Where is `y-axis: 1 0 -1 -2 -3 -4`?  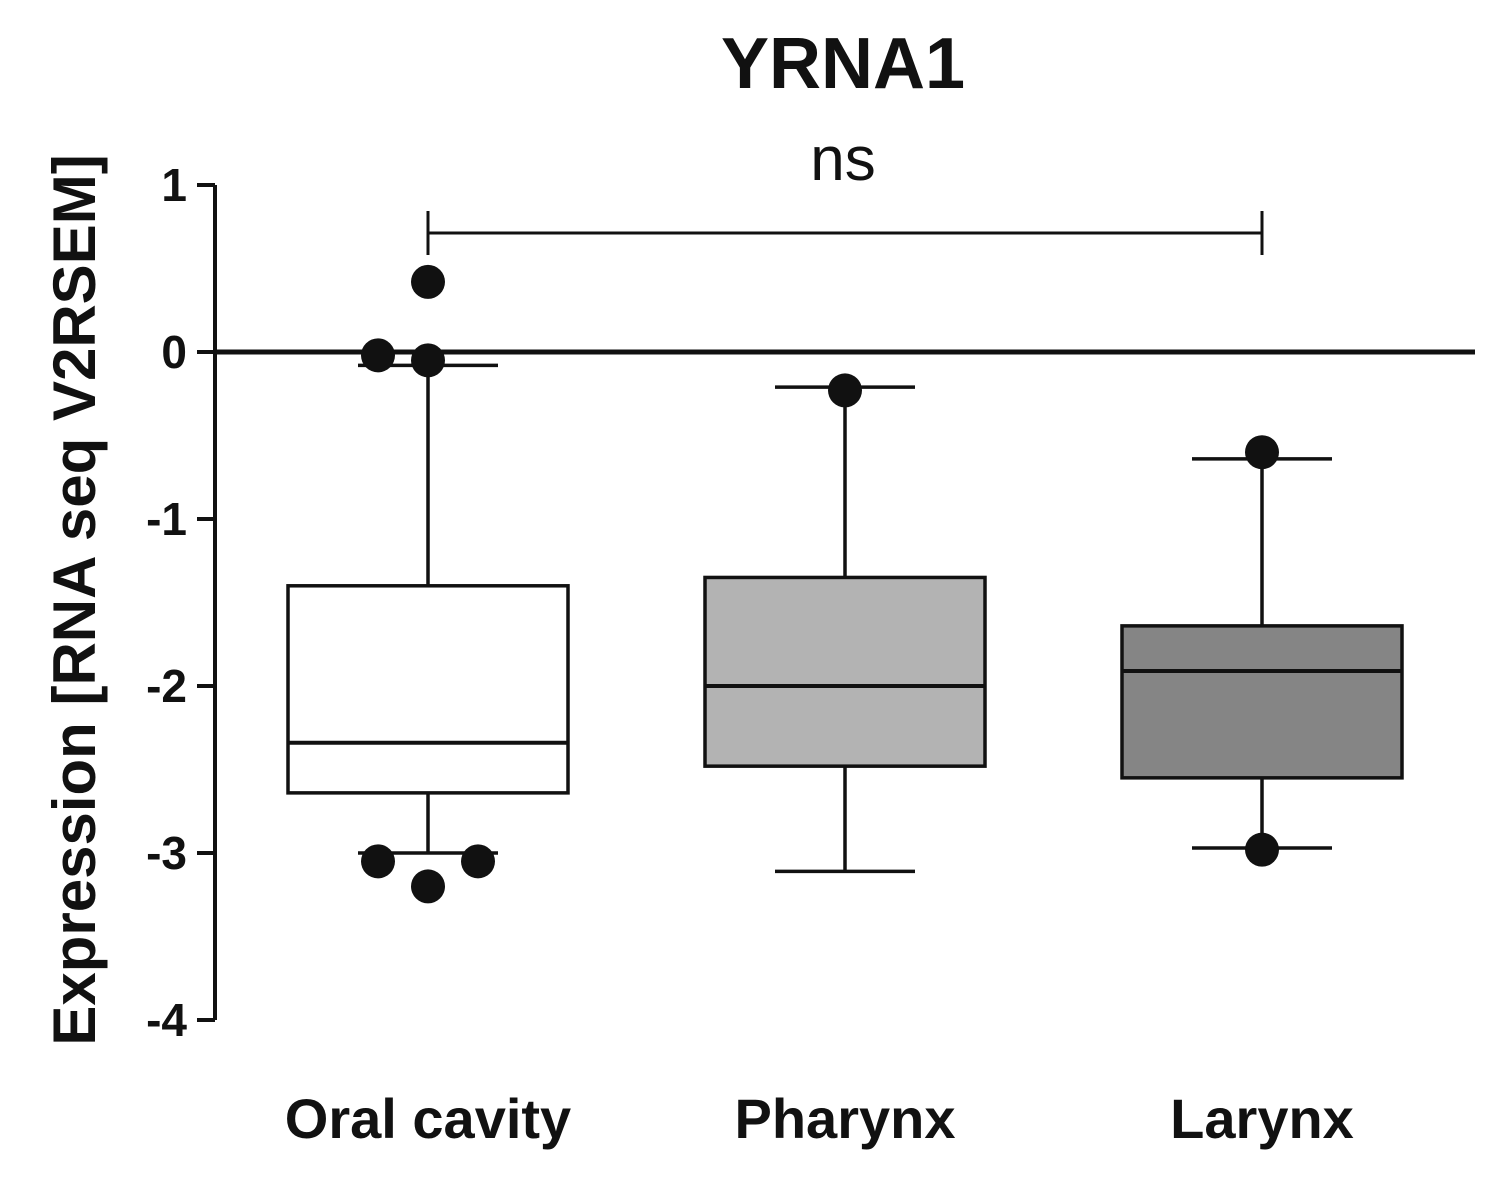 y-axis: 1 0 -1 -2 -3 -4 is located at coordinates (181, 602).